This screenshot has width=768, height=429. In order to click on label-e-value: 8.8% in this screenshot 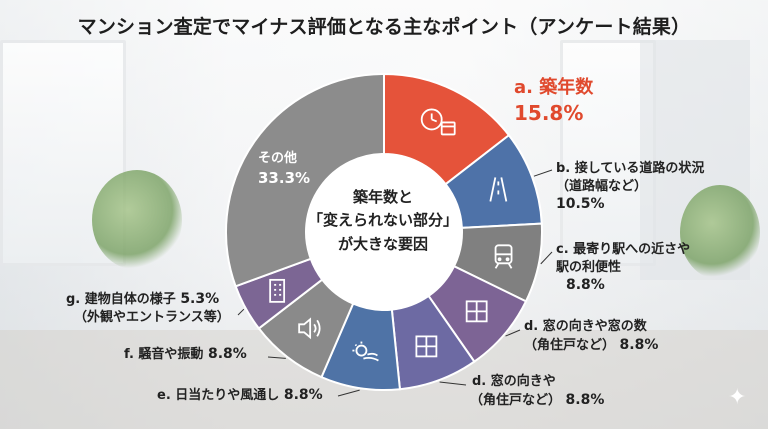, I will do `click(303, 395)`.